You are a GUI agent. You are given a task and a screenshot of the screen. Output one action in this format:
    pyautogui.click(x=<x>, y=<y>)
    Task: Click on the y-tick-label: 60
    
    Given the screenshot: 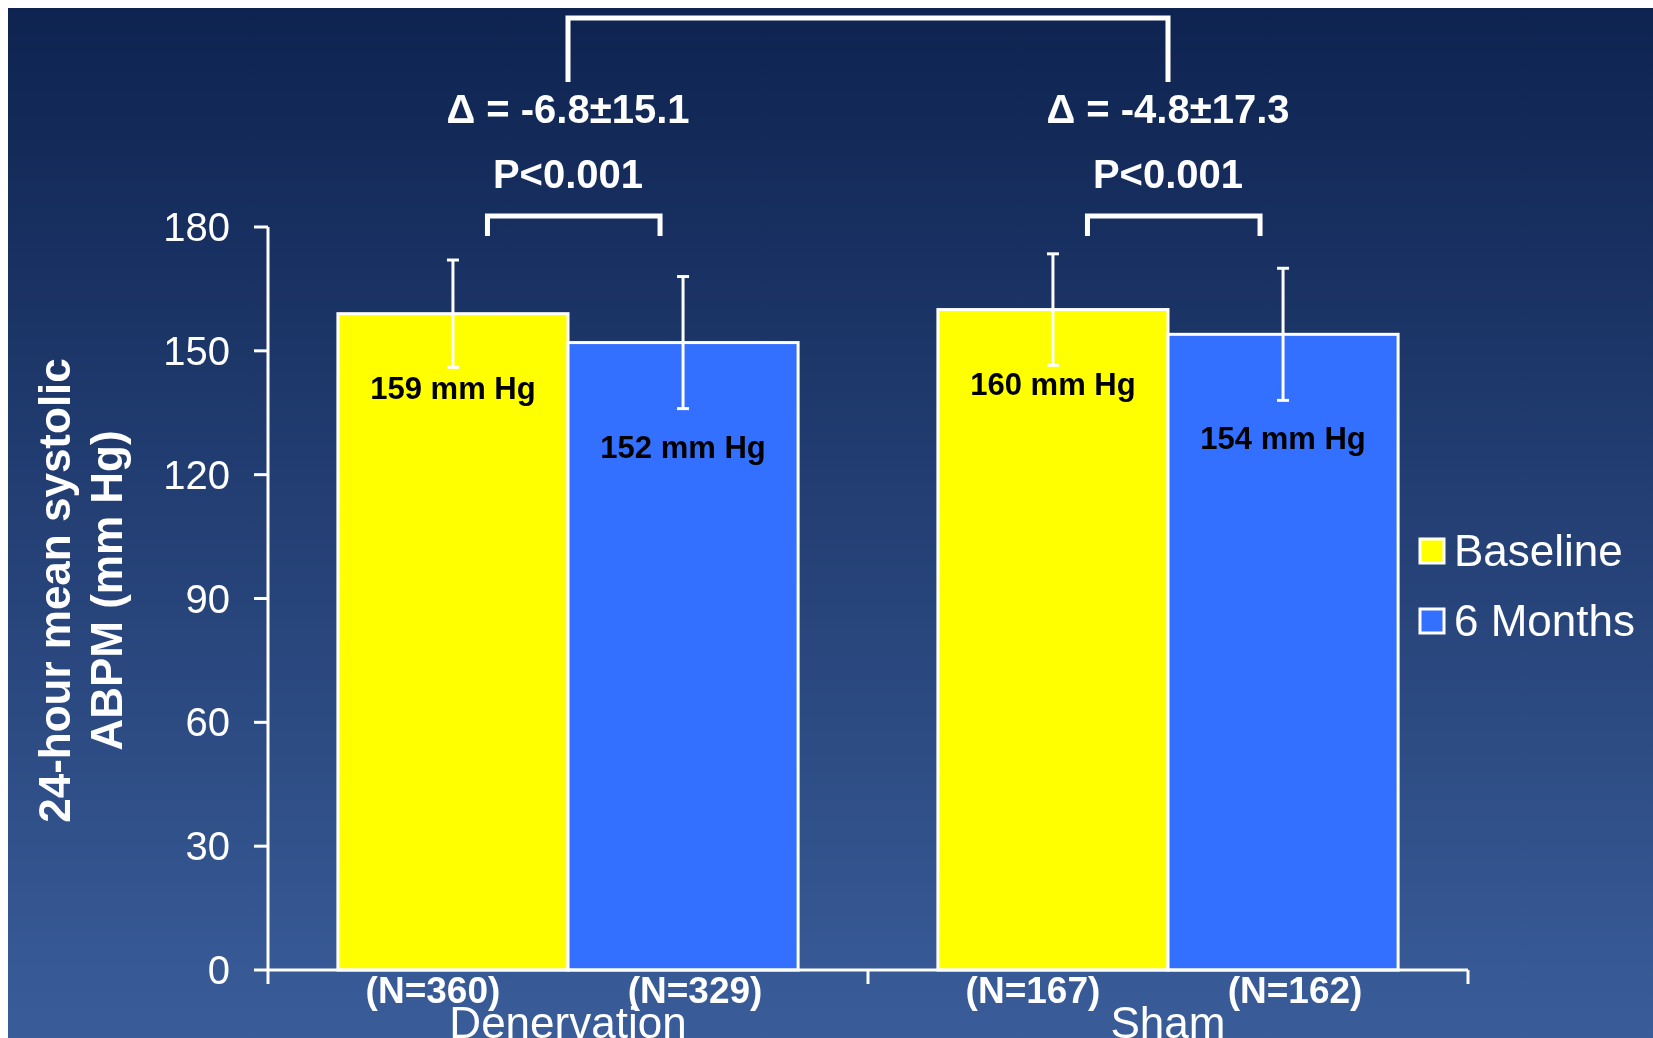 What is the action you would take?
    pyautogui.click(x=207, y=722)
    